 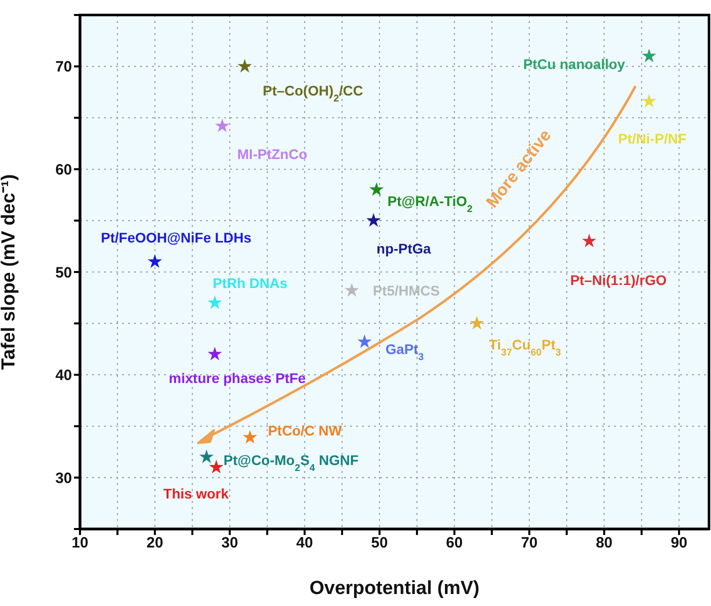 I want to click on y-tick-label: 40, so click(x=63, y=375).